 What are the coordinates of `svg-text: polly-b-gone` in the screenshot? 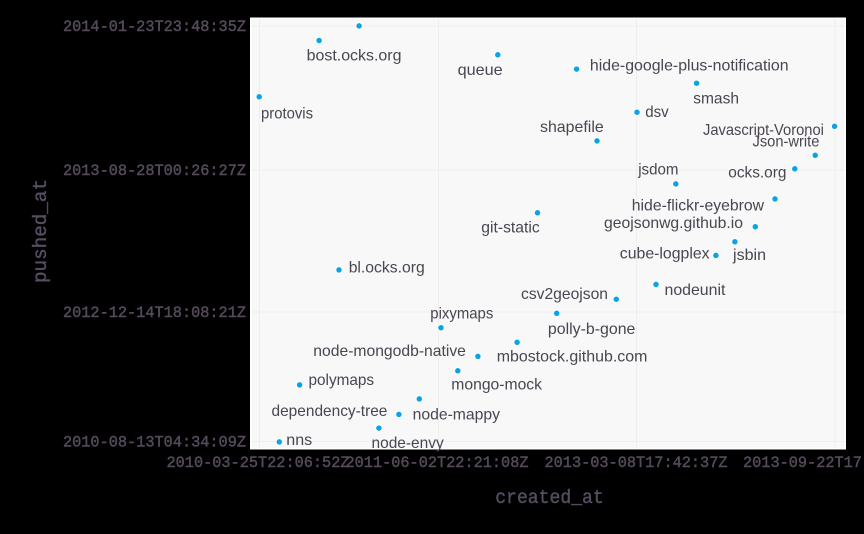 It's located at (592, 329).